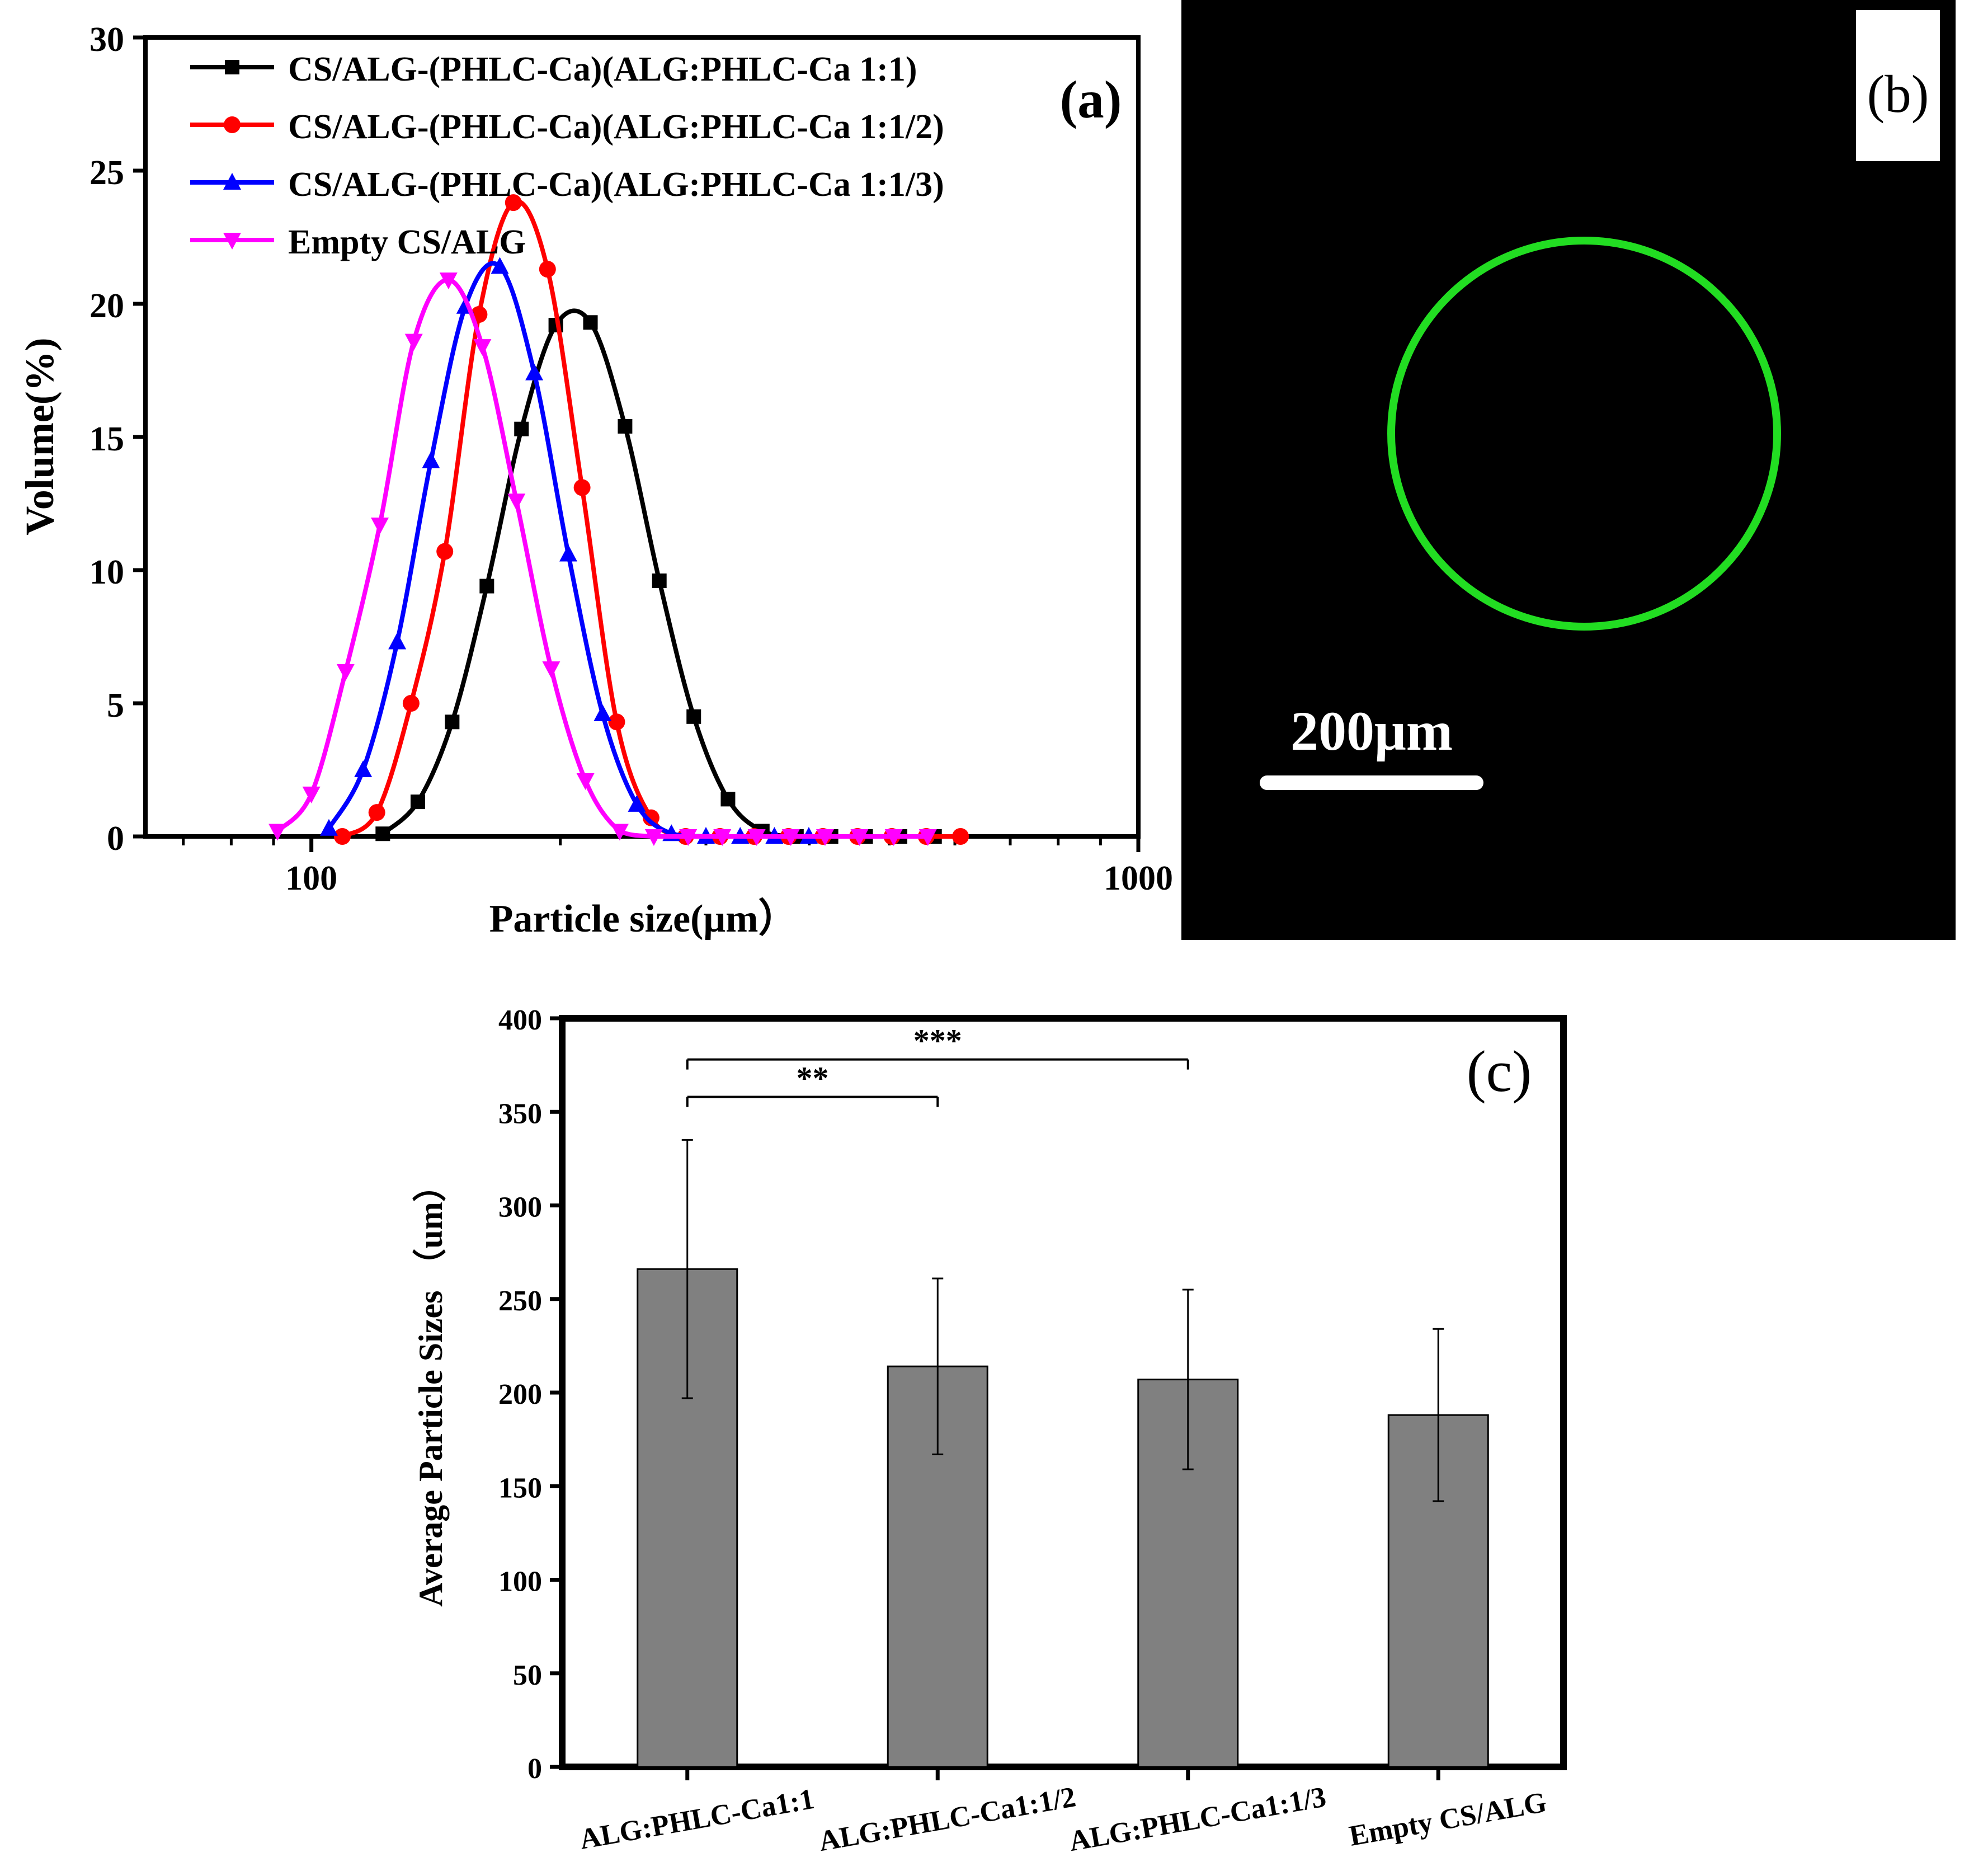  I want to click on x-tick-label: Empty CS/ALG, so click(1448, 1819).